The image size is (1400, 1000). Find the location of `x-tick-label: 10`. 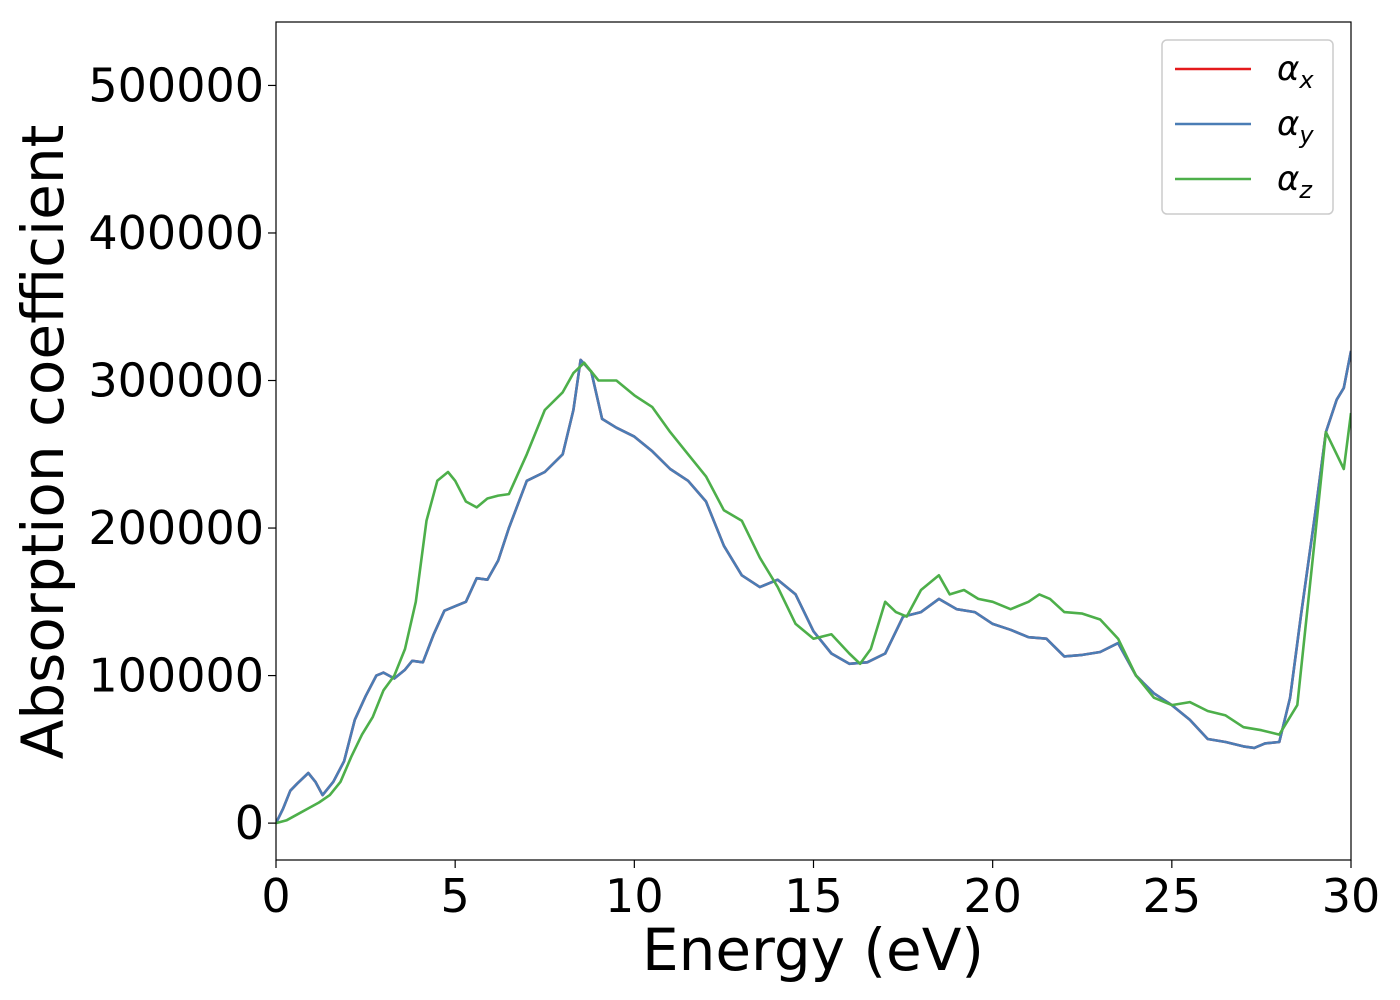

x-tick-label: 10 is located at coordinates (634, 896).